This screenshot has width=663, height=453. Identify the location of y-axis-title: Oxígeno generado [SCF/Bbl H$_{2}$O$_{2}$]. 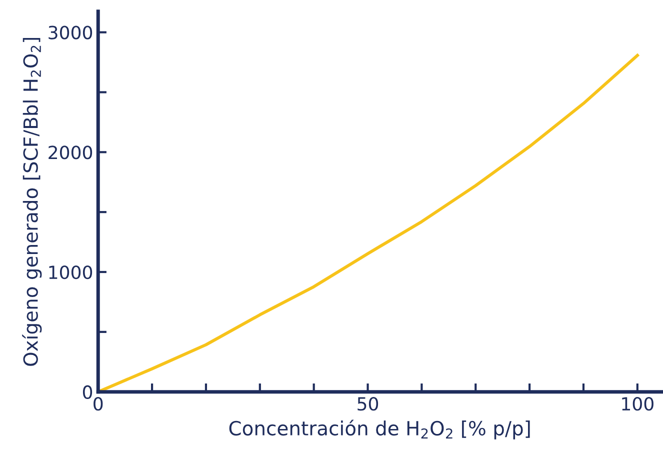
(32, 202).